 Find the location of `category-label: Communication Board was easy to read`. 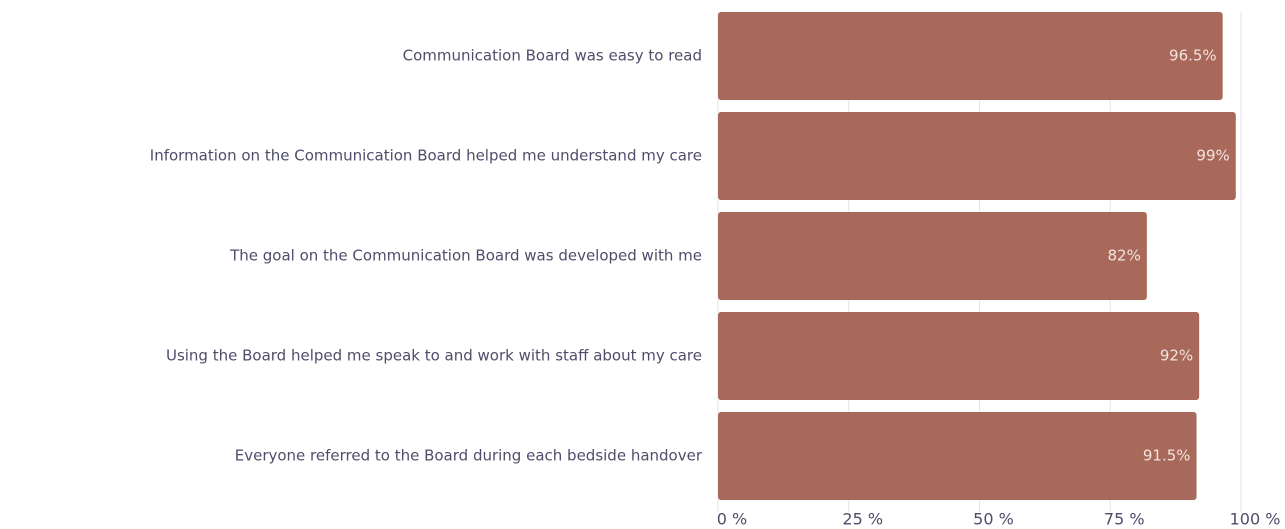

category-label: Communication Board was easy to read is located at coordinates (552, 56).